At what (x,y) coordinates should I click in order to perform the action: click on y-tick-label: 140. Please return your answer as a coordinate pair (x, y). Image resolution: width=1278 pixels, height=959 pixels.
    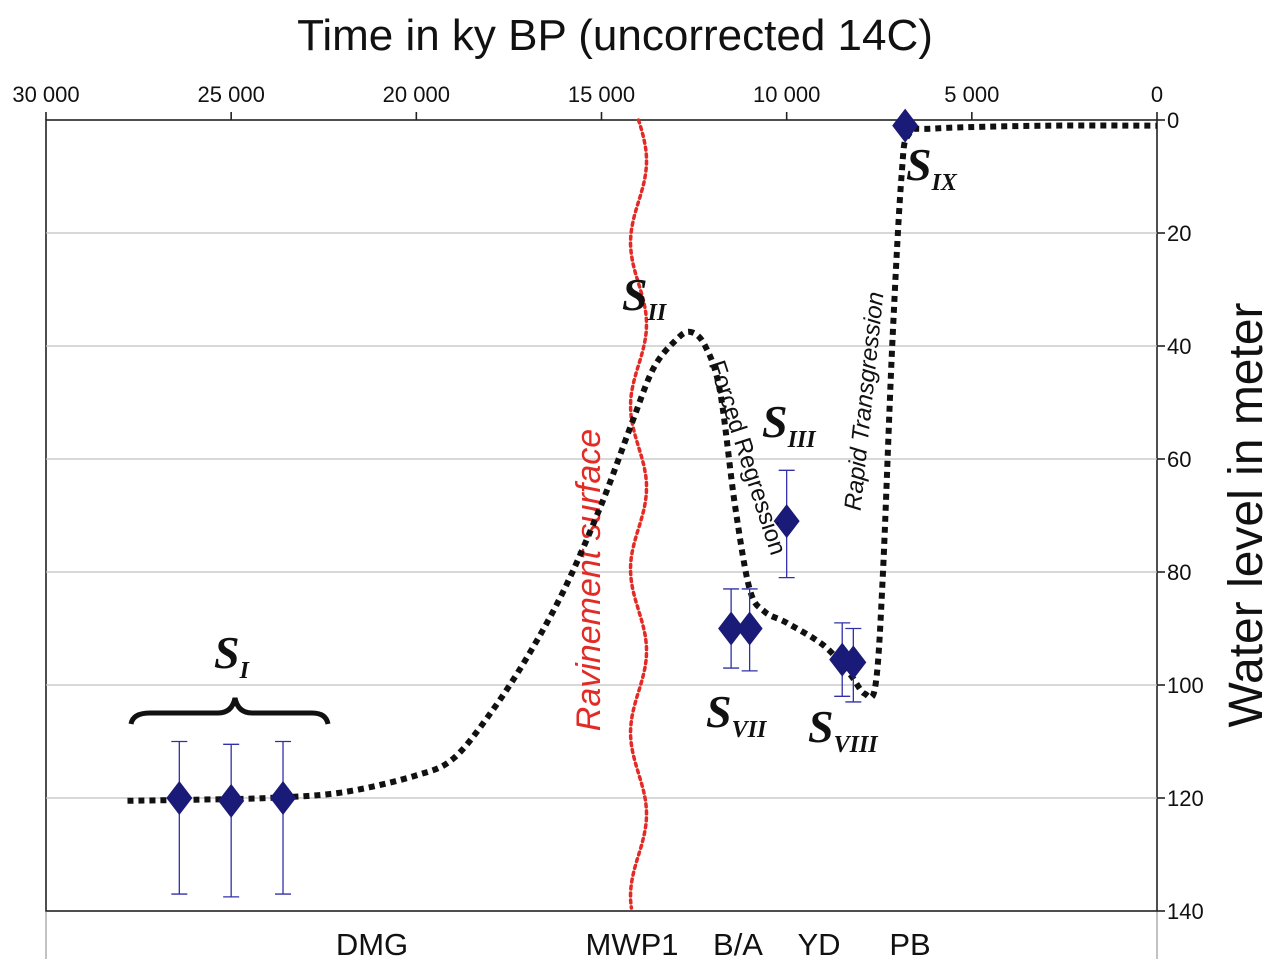
    Looking at the image, I should click on (1185, 911).